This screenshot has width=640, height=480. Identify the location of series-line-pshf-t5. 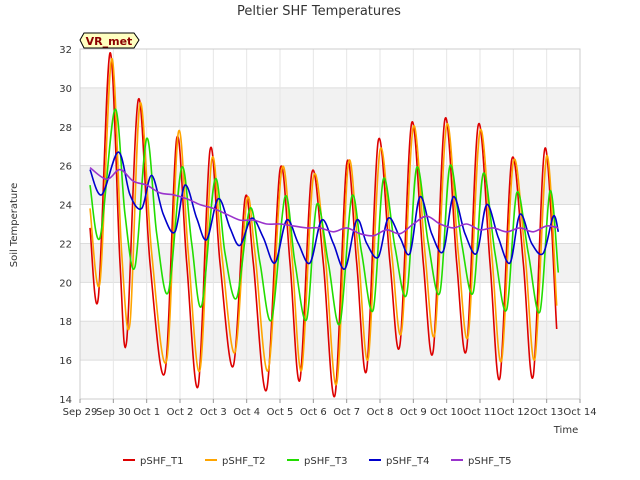
(324, 201).